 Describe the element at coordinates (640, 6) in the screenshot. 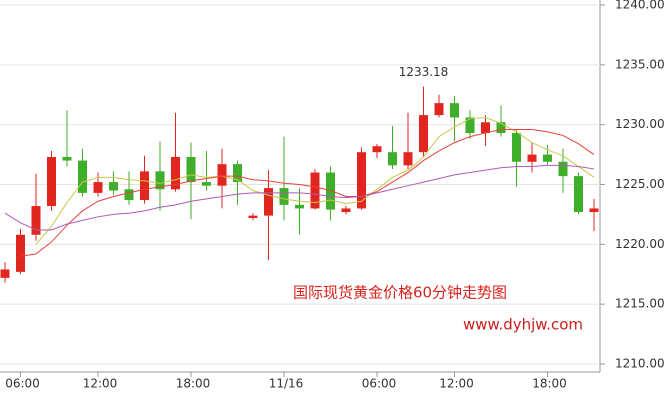

I see `y-tick-label: 1240.00` at that location.